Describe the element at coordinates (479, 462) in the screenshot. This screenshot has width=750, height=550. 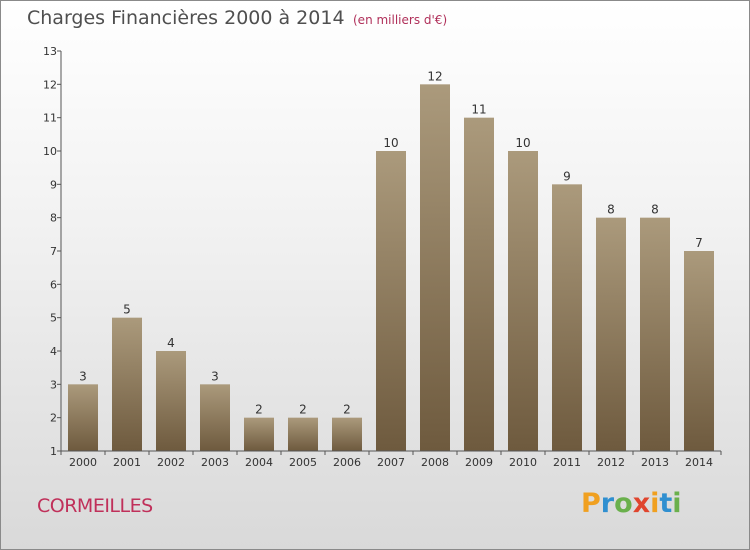
I see `x-tick-label-2009: 2009` at that location.